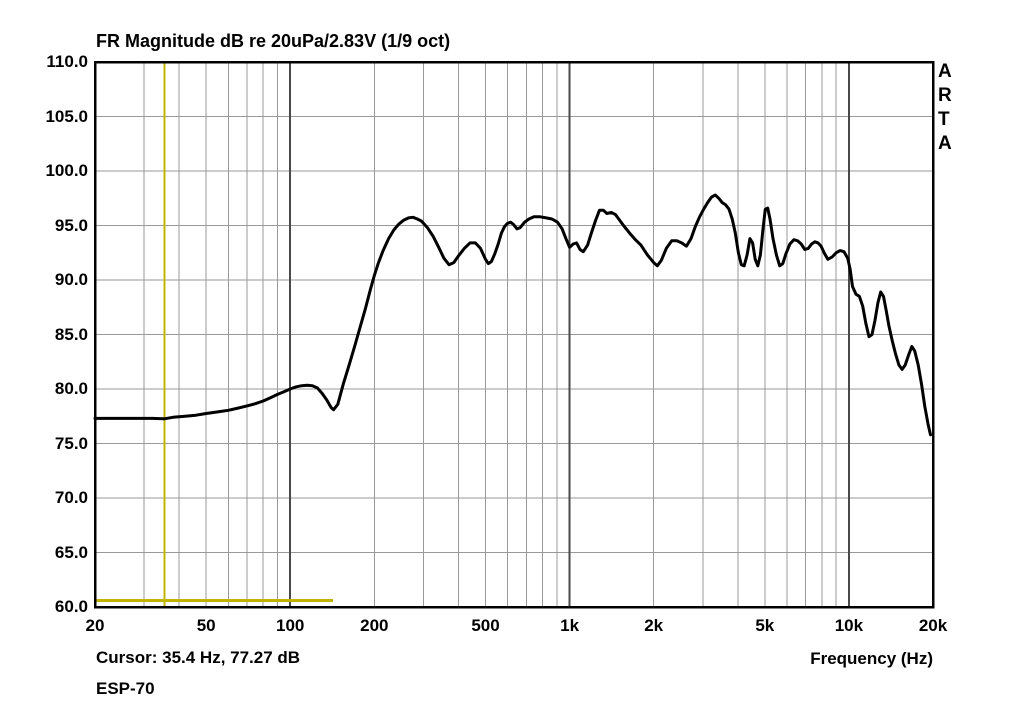  Describe the element at coordinates (71, 279) in the screenshot. I see `y-tick-label: 90.0` at that location.